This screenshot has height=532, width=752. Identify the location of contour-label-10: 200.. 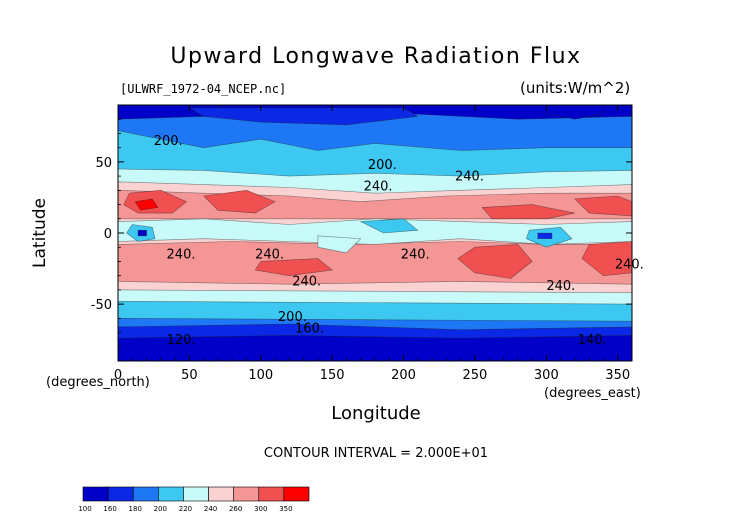
(292, 317).